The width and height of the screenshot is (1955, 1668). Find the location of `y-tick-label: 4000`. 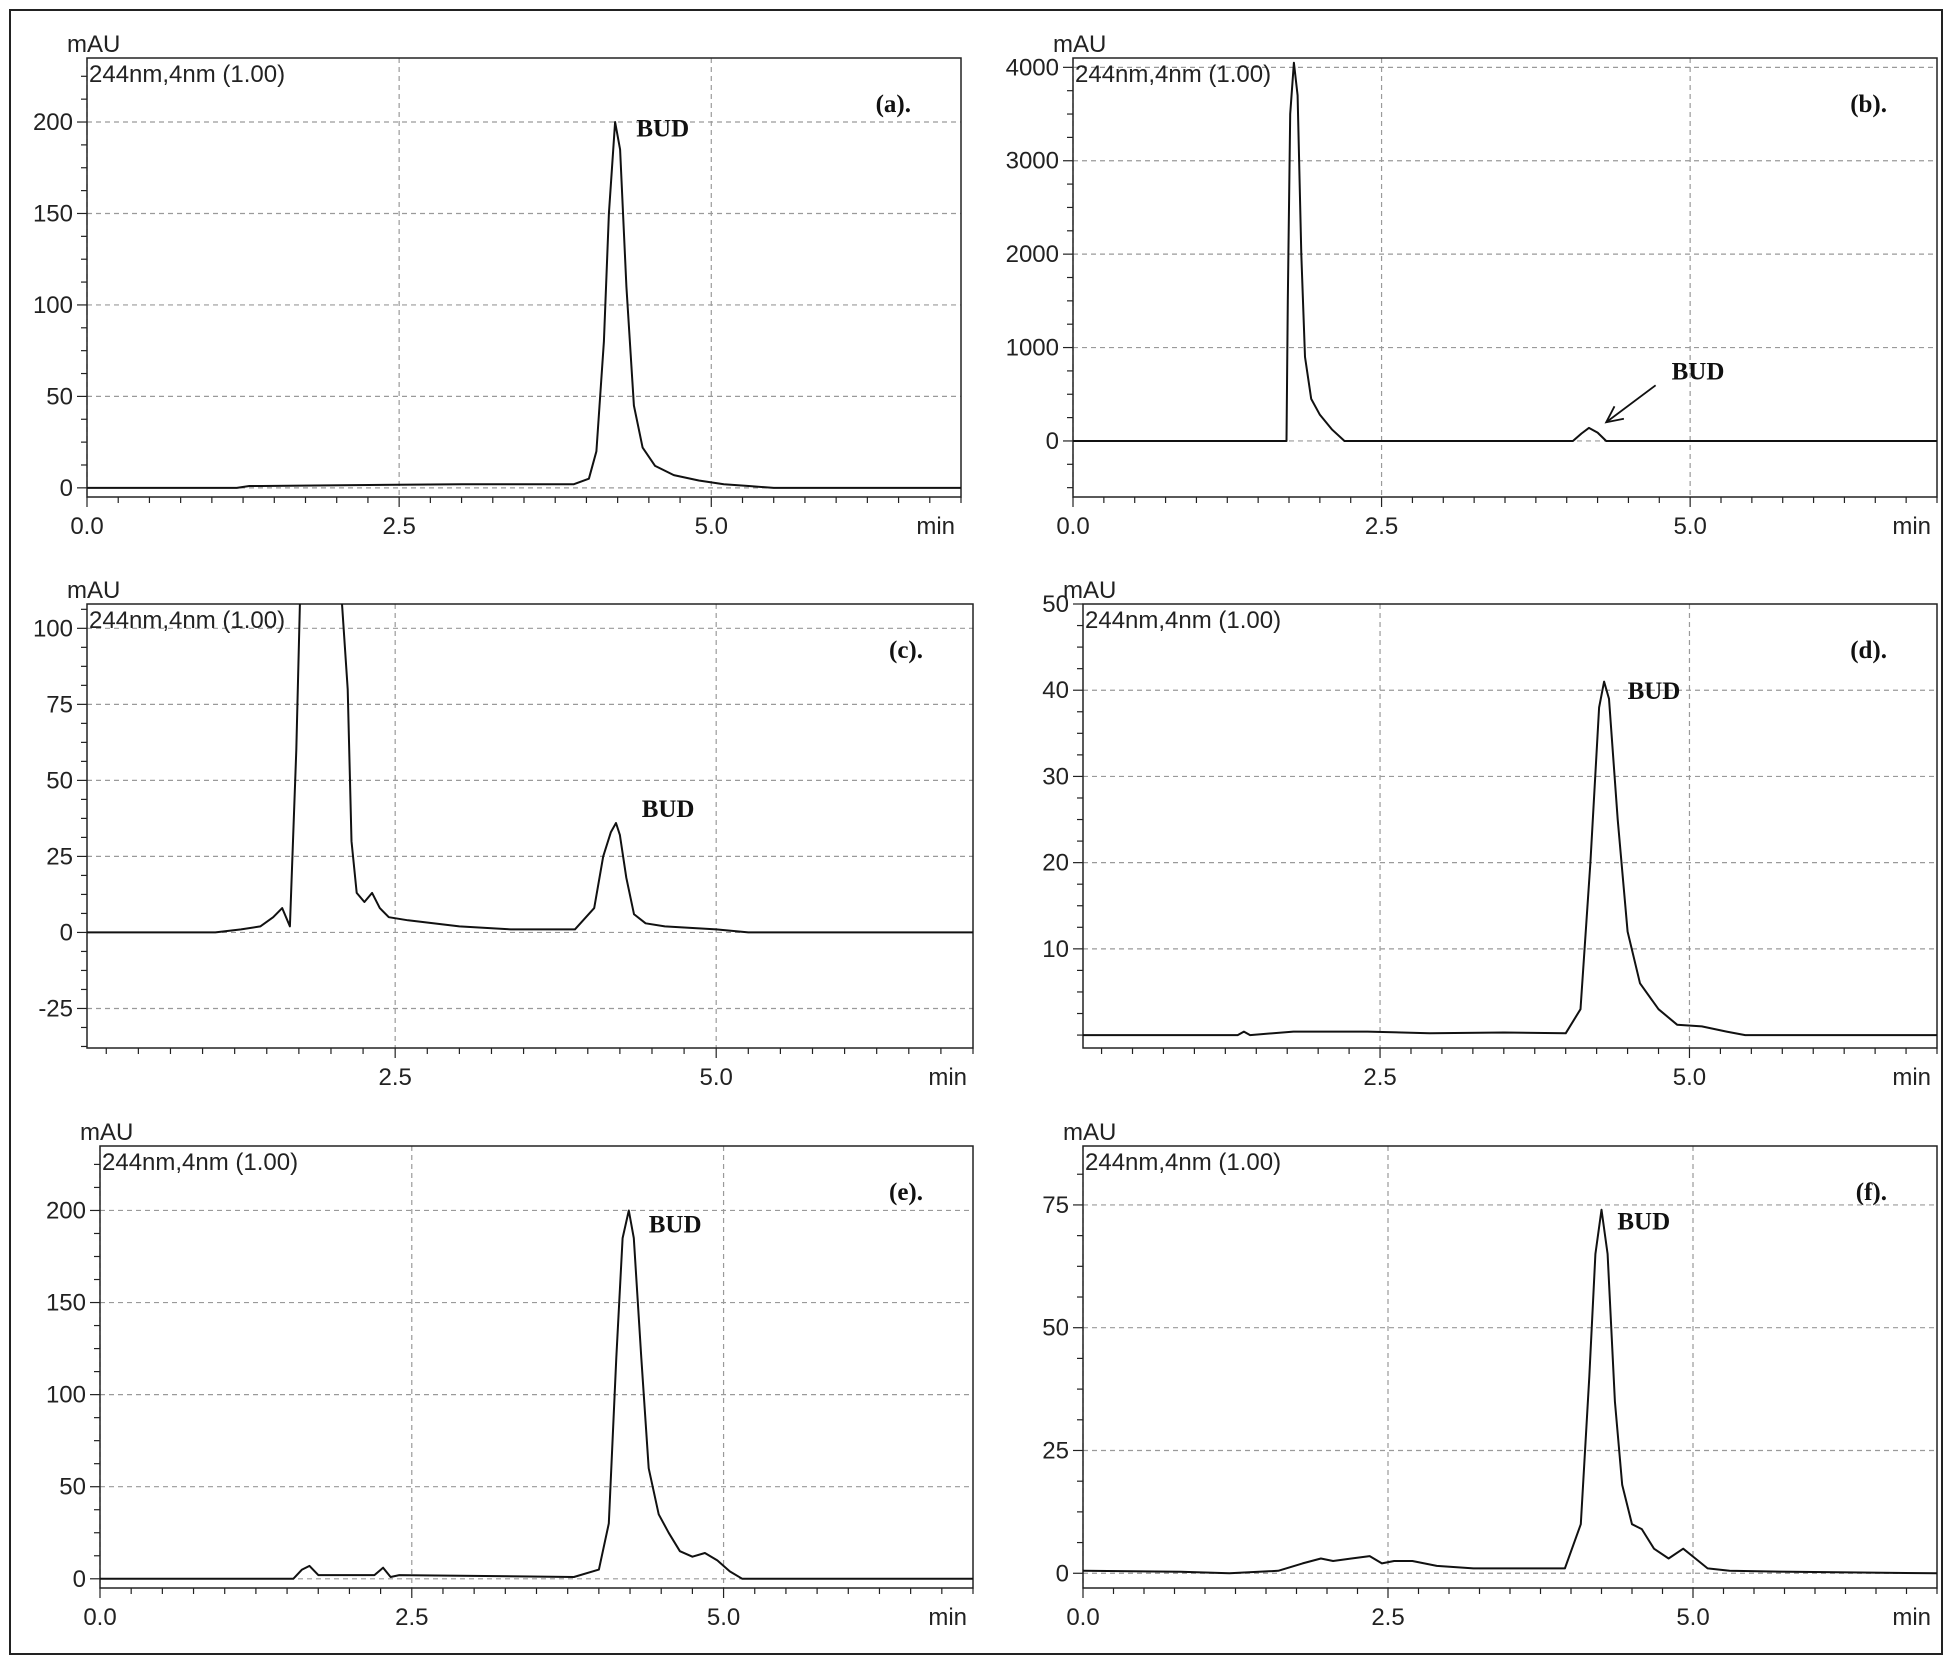

y-tick-label: 4000 is located at coordinates (1032, 67).